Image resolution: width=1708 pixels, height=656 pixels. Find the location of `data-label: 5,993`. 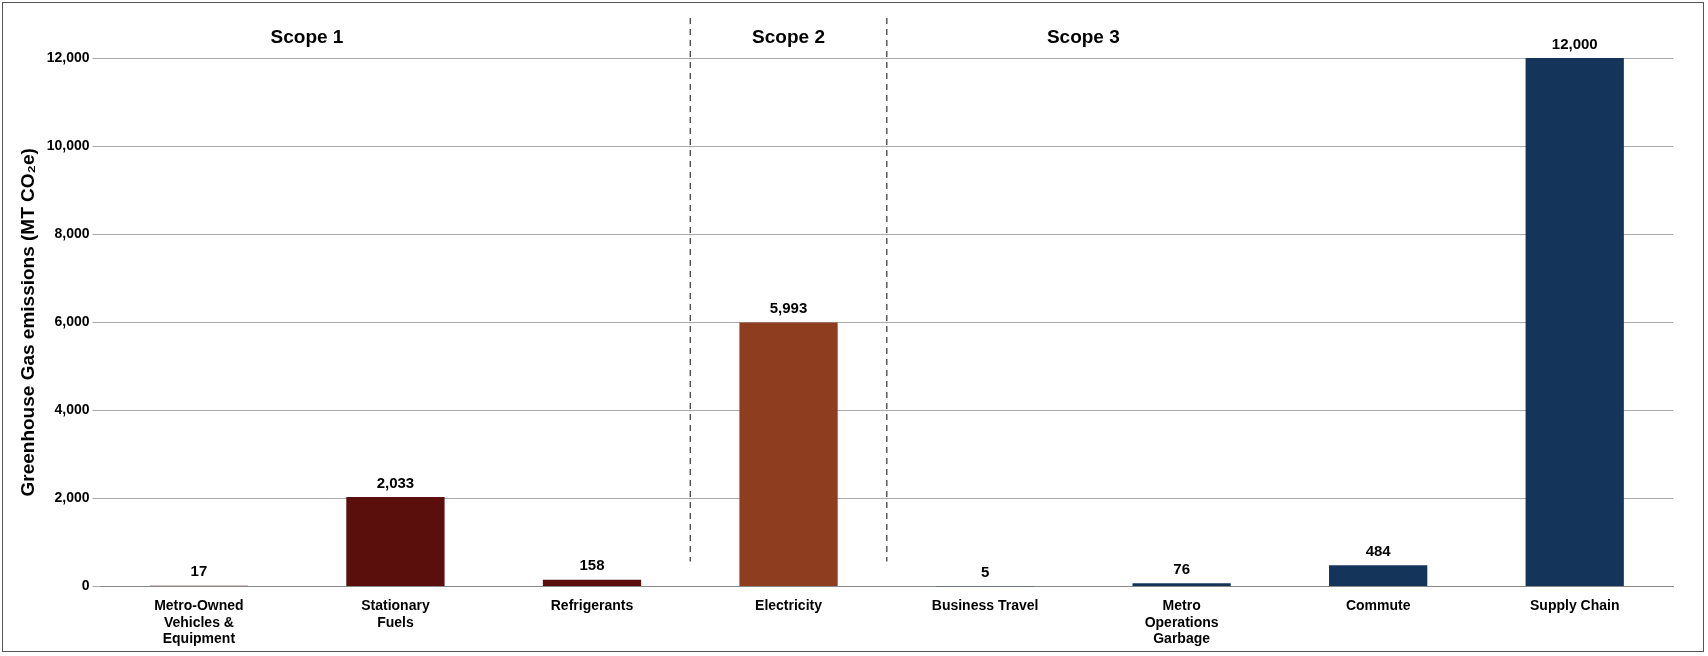

data-label: 5,993 is located at coordinates (788, 308).